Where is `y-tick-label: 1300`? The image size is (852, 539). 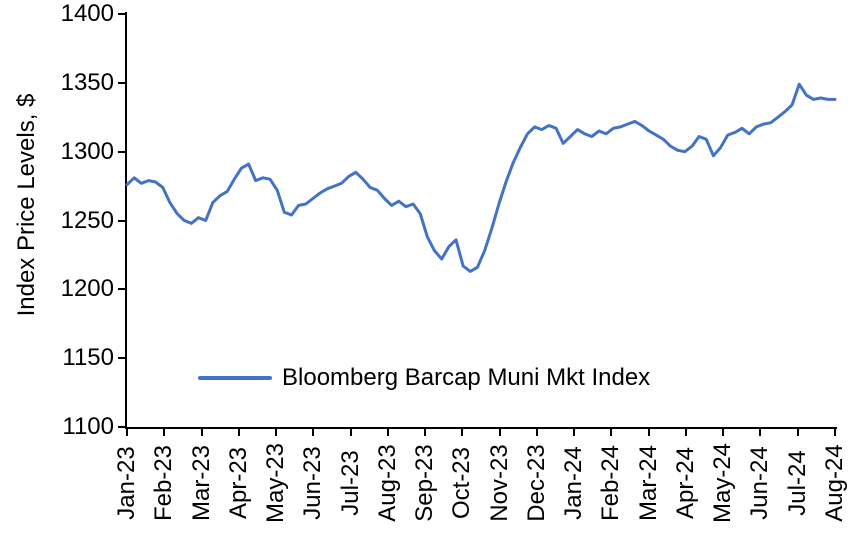
y-tick-label: 1300 is located at coordinates (87, 151).